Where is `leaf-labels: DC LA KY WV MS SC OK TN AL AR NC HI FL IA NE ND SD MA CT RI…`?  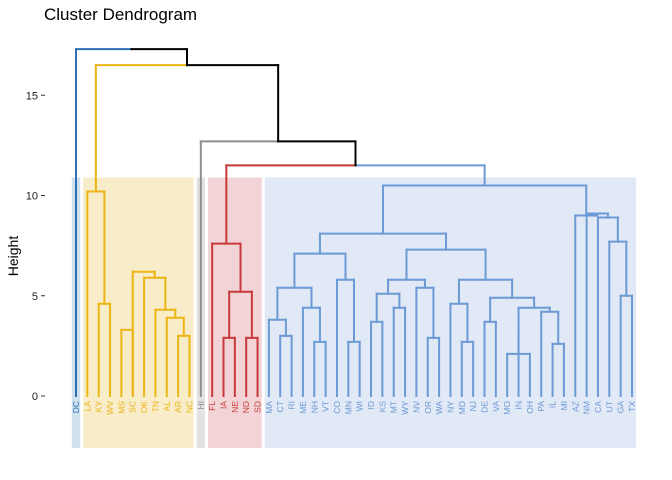
leaf-labels: DC LA KY WV MS SC OK TN AL AR NC HI FL IA NE ND SD MA CT RI… is located at coordinates (354, 408).